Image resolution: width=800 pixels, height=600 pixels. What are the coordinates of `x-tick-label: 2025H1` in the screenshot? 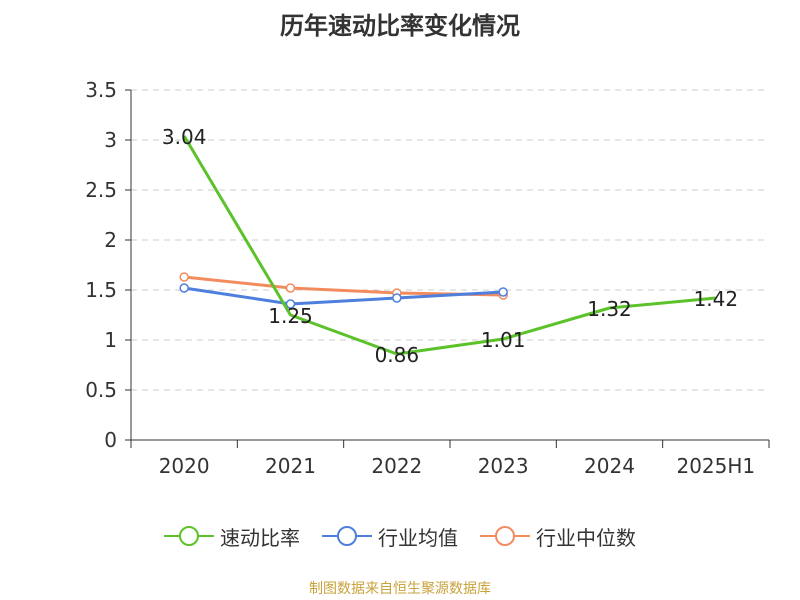 It's located at (715, 466).